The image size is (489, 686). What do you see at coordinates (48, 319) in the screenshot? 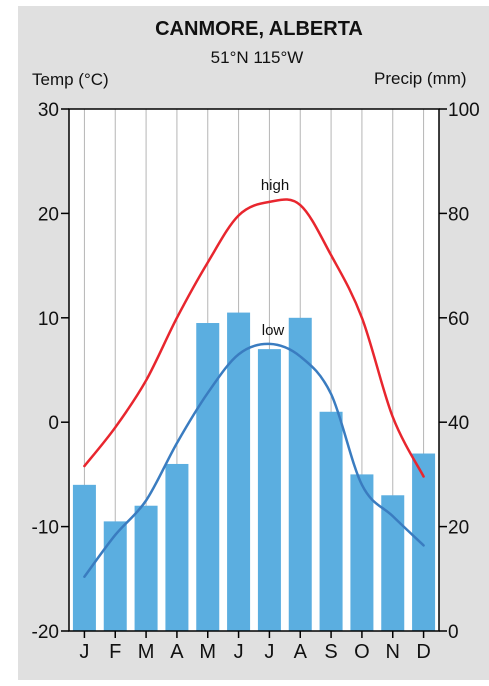
I see `y-left-tick-label: 10` at bounding box center [48, 319].